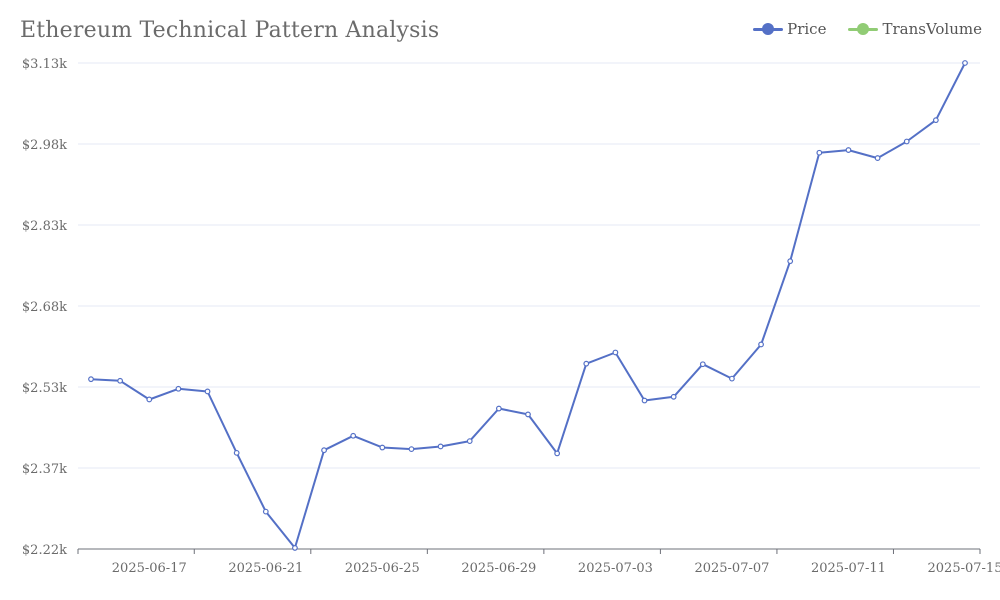 The height and width of the screenshot is (600, 1000). I want to click on x-tick-label: 2025-06-25, so click(382, 568).